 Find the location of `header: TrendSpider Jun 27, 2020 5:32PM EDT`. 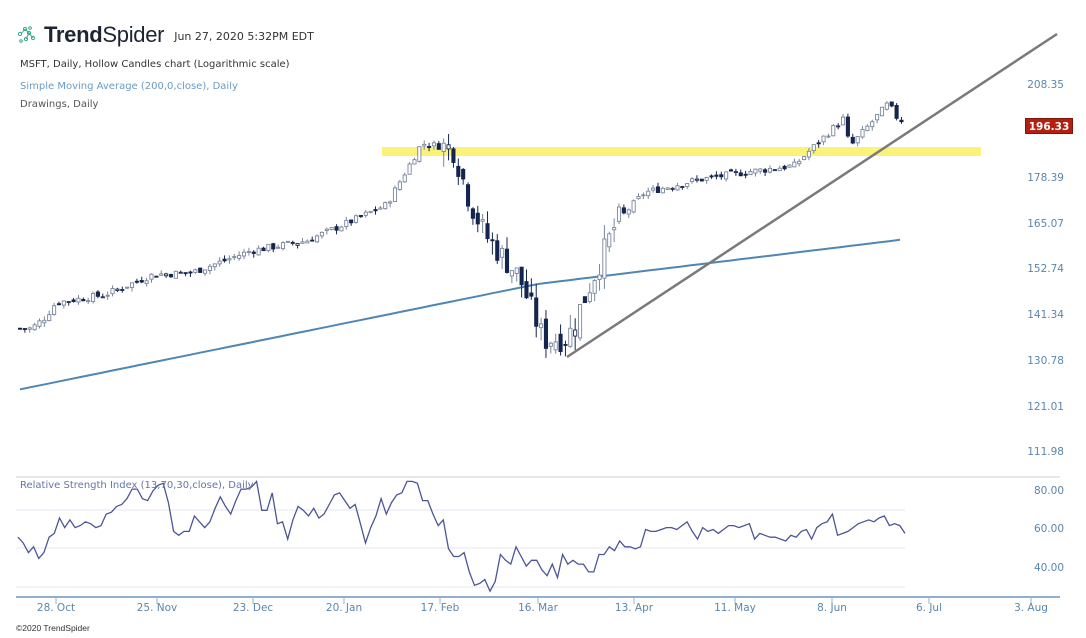

header: TrendSpider Jun 27, 2020 5:32PM EDT is located at coordinates (165, 35).